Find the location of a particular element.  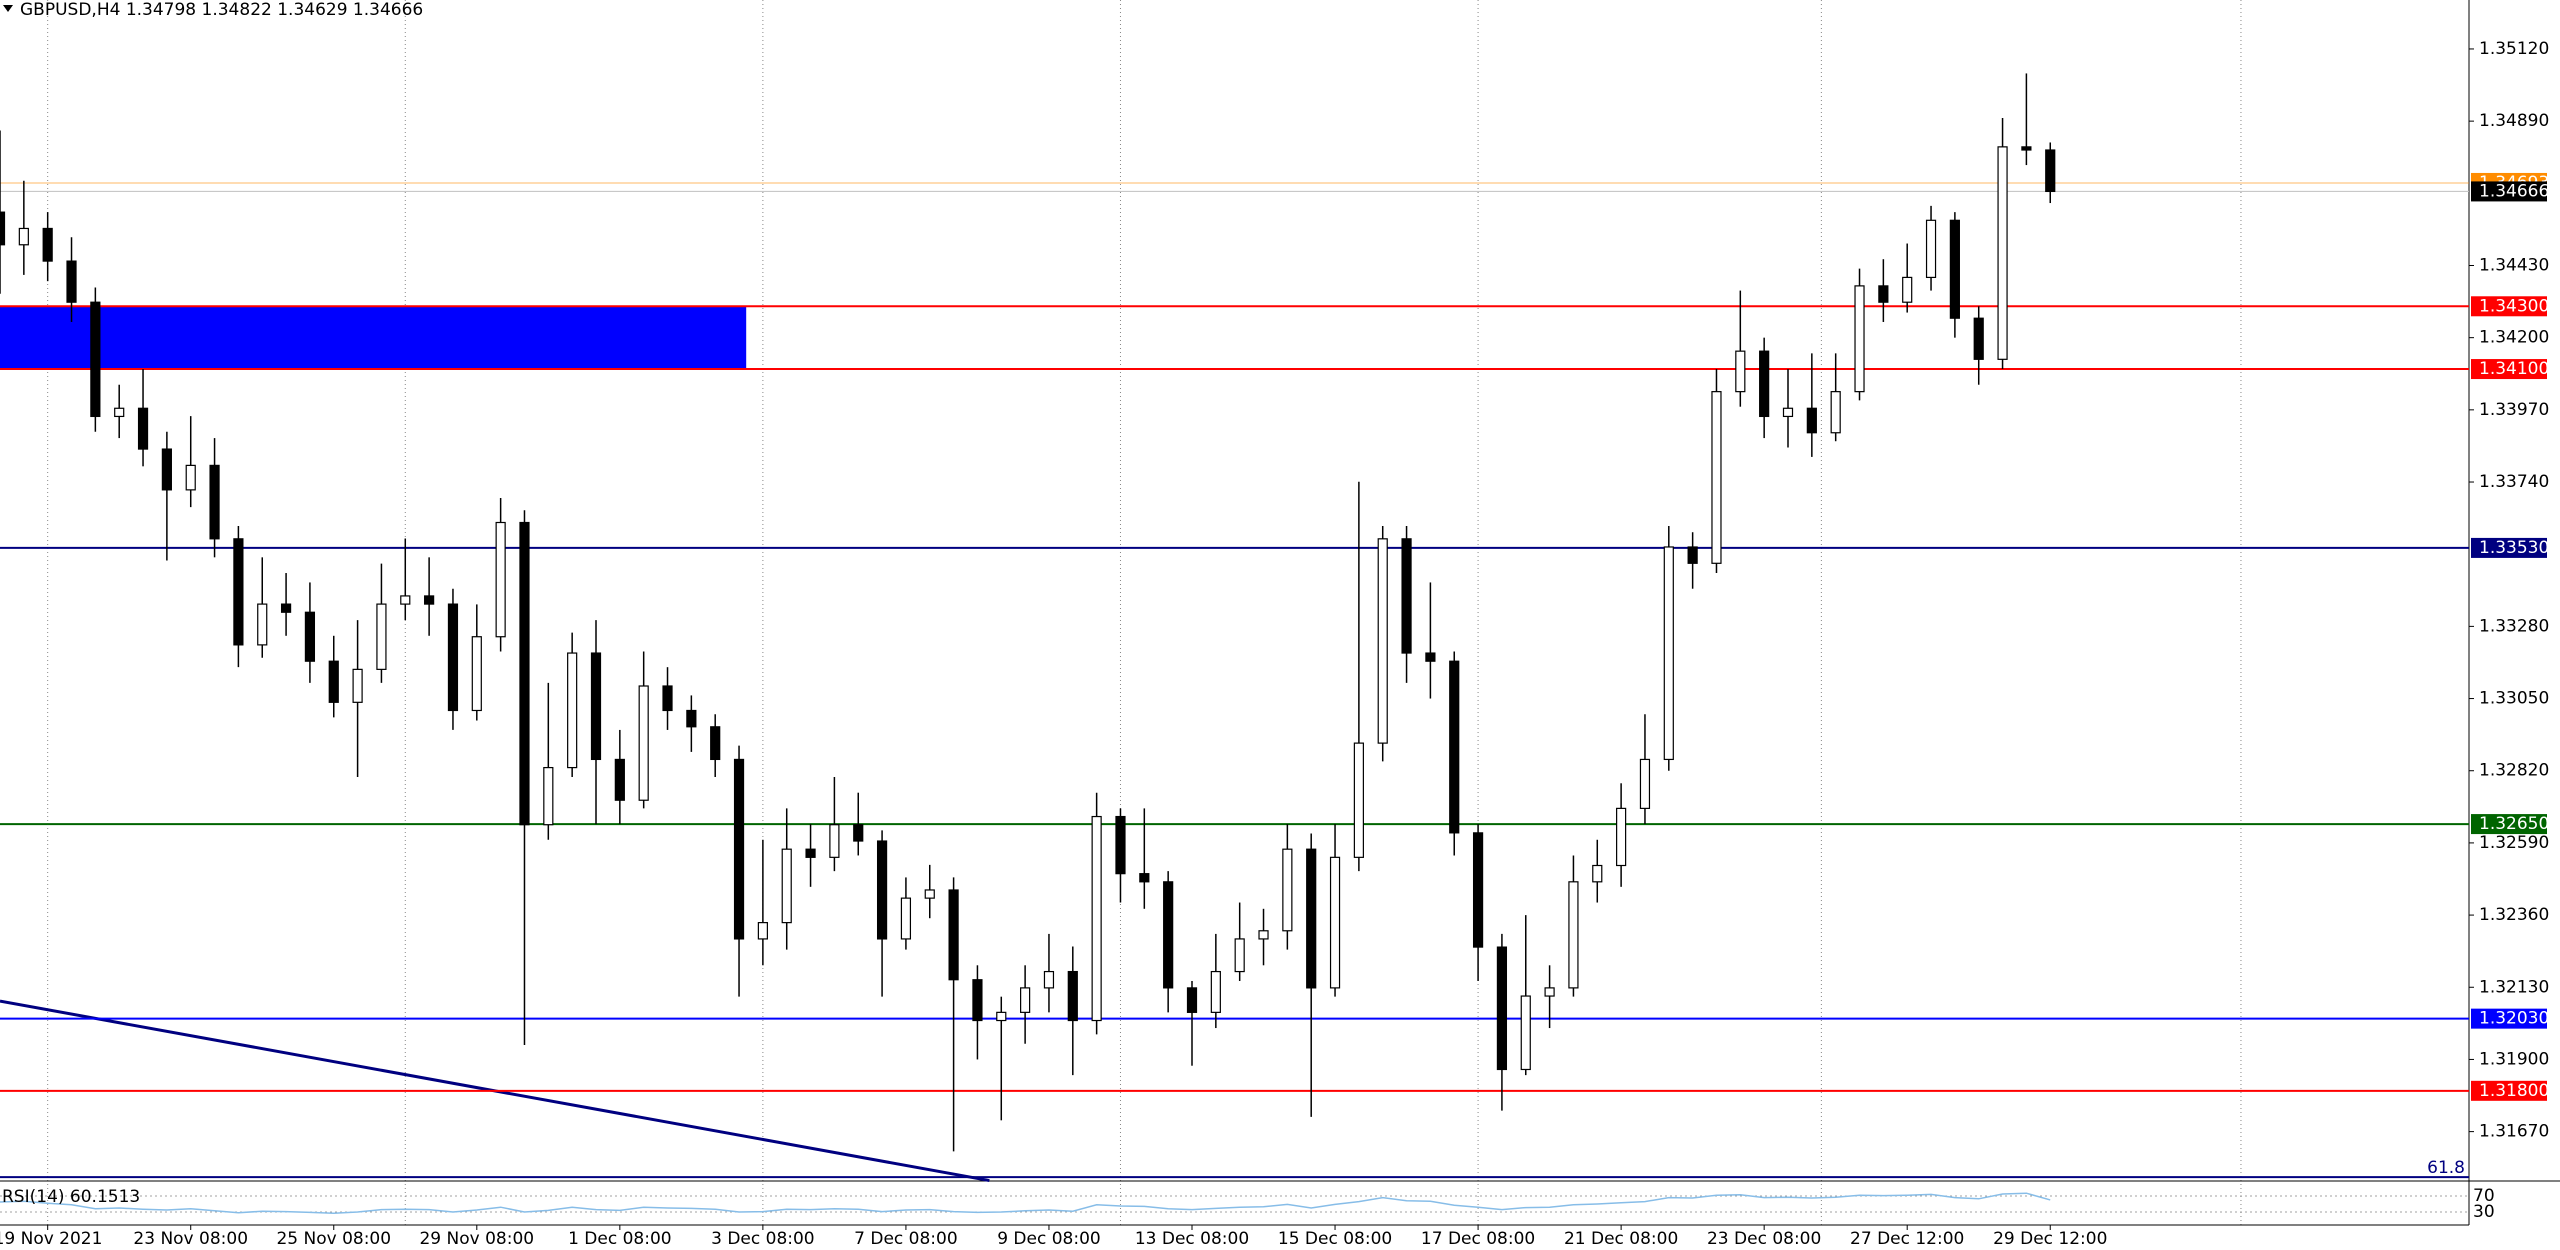

x-tick-label: 1 Dec 08:00 is located at coordinates (620, 1239).